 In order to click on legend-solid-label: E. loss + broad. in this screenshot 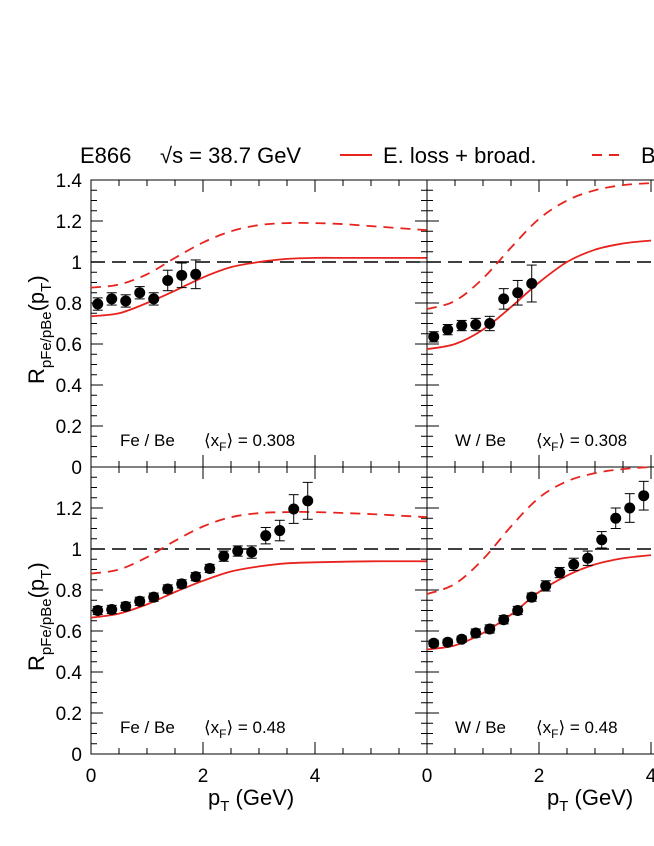, I will do `click(459, 155)`.